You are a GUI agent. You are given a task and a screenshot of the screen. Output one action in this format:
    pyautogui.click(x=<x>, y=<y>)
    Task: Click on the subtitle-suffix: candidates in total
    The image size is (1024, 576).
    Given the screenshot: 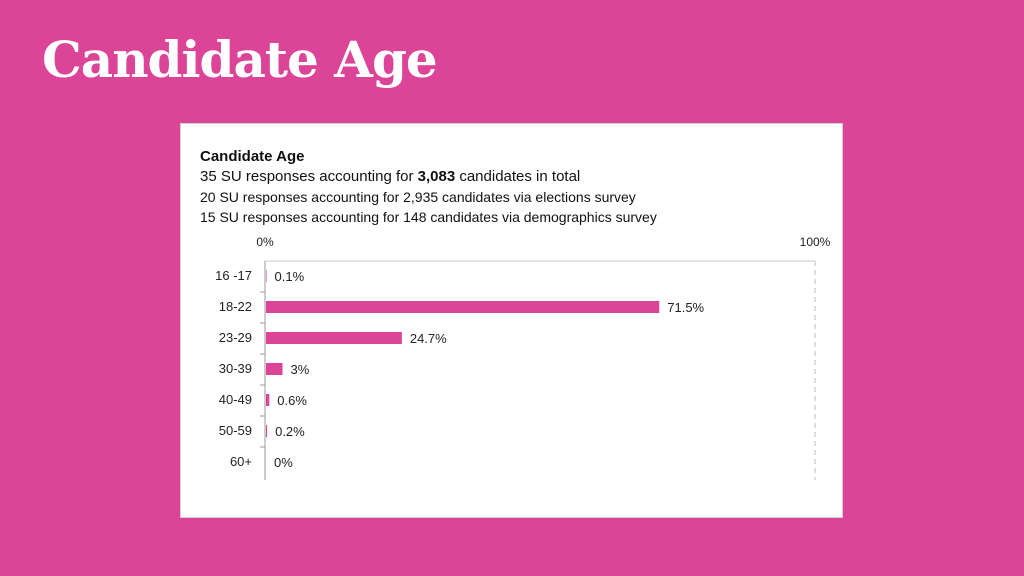 What is the action you would take?
    pyautogui.click(x=518, y=176)
    